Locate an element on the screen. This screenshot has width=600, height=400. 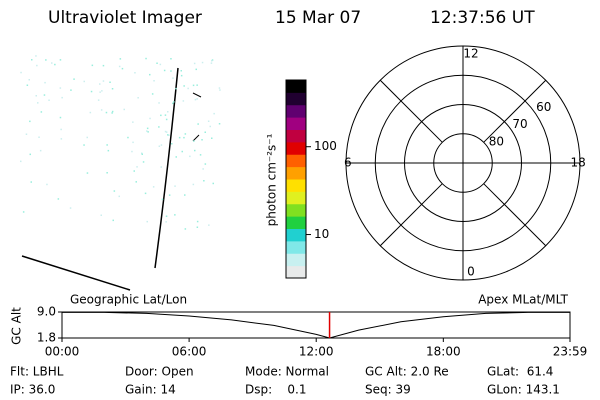
status-field: GLon: 143.1 is located at coordinates (523, 390).